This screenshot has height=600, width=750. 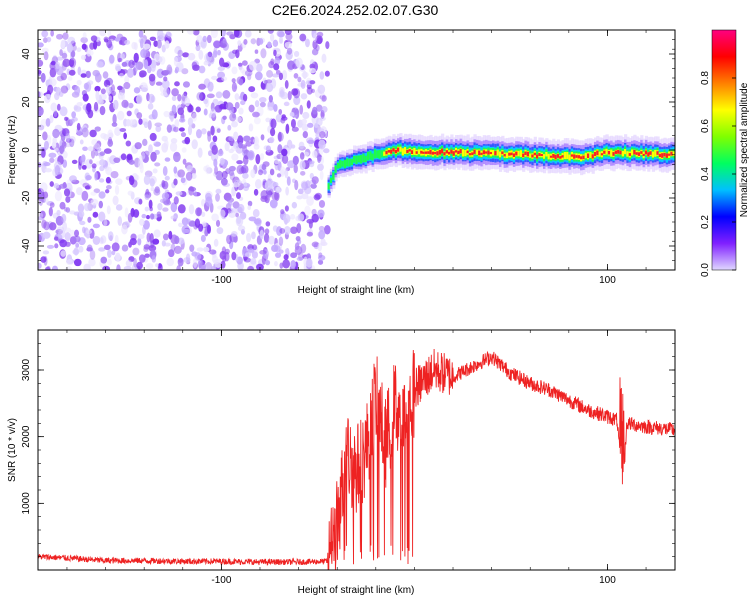 What do you see at coordinates (718, 174) in the screenshot?
I see `colorbar-ticks: 0.0 0.2 0.4 0.6 0.8` at bounding box center [718, 174].